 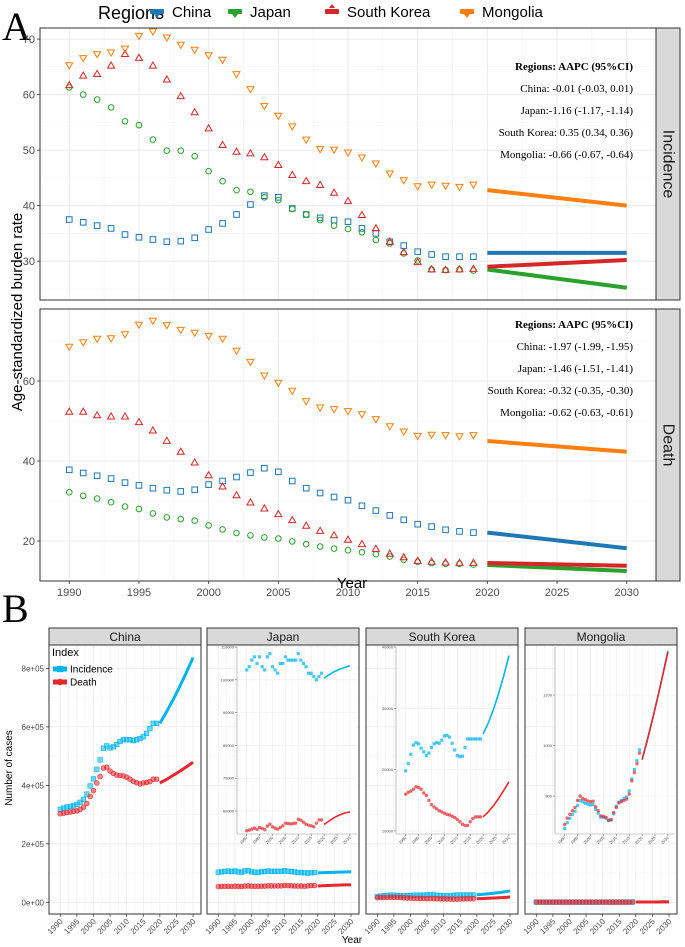 I want to click on y-tick-label: 2e+05, so click(x=33, y=844).